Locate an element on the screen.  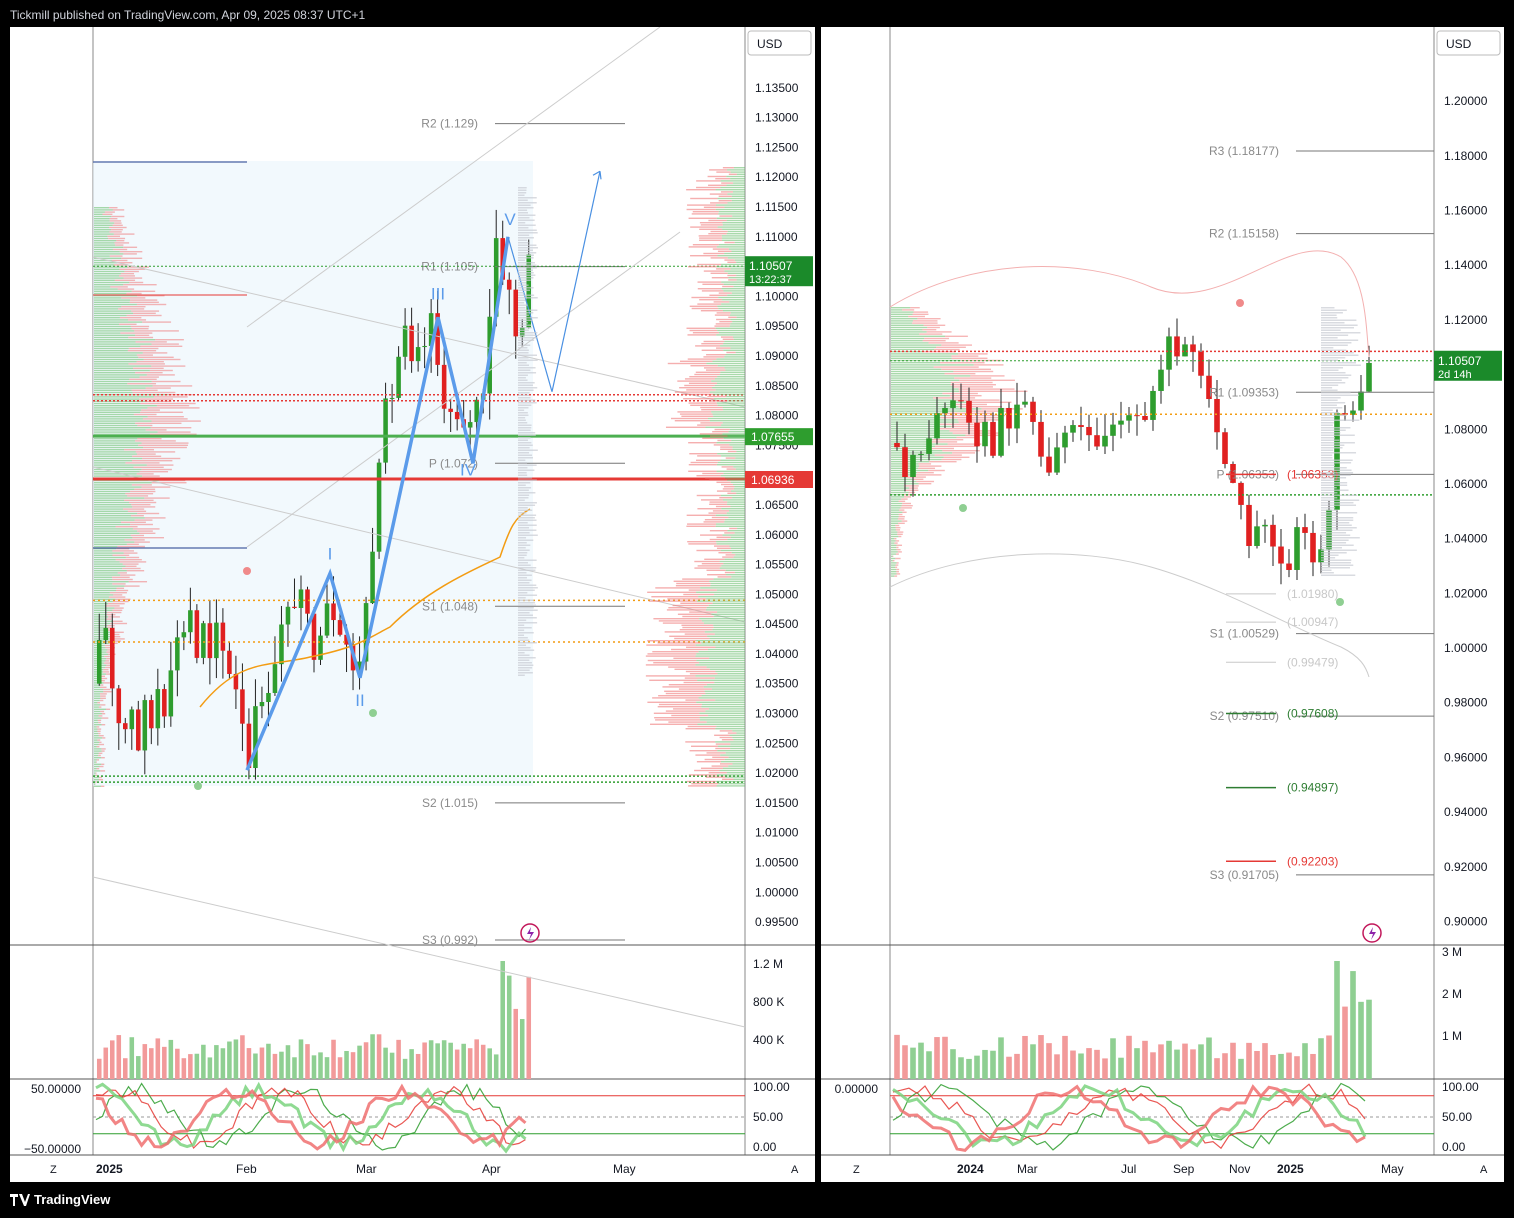
price-axis-tick: 1.03000 is located at coordinates (777, 714).